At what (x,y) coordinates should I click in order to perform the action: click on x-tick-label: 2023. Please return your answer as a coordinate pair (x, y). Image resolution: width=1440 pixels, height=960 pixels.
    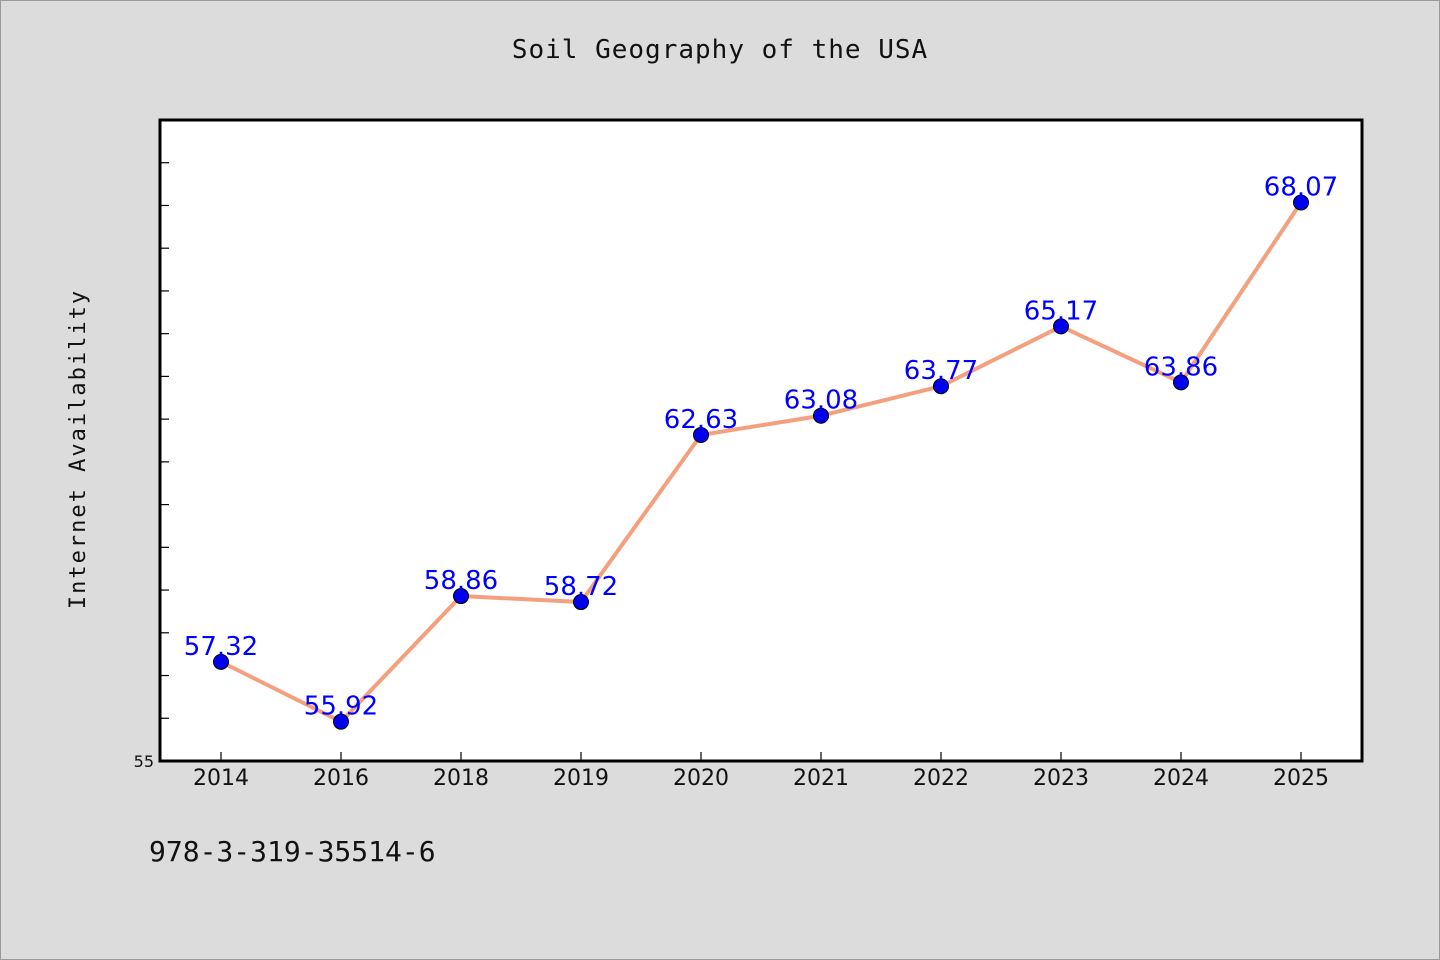
    Looking at the image, I should click on (1061, 778).